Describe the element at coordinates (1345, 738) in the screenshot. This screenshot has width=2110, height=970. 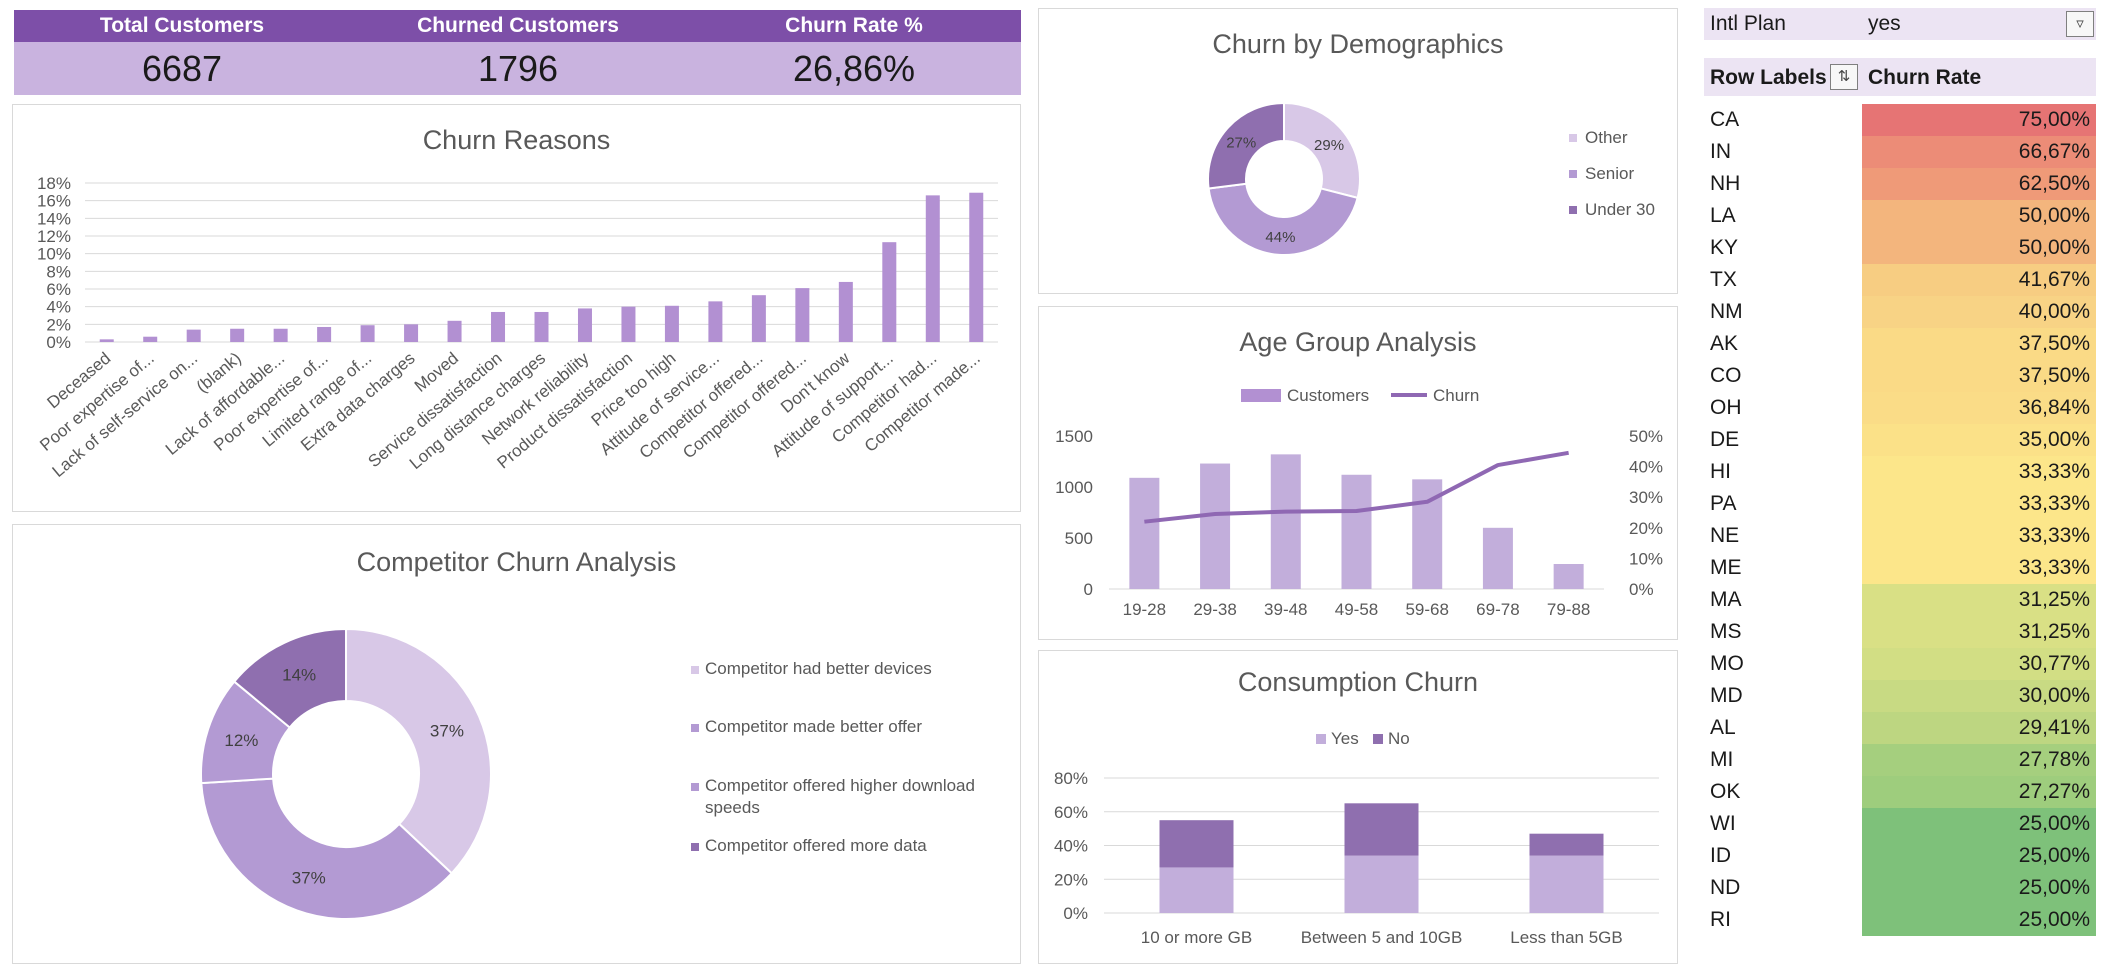
I see `legend-label: Yes` at that location.